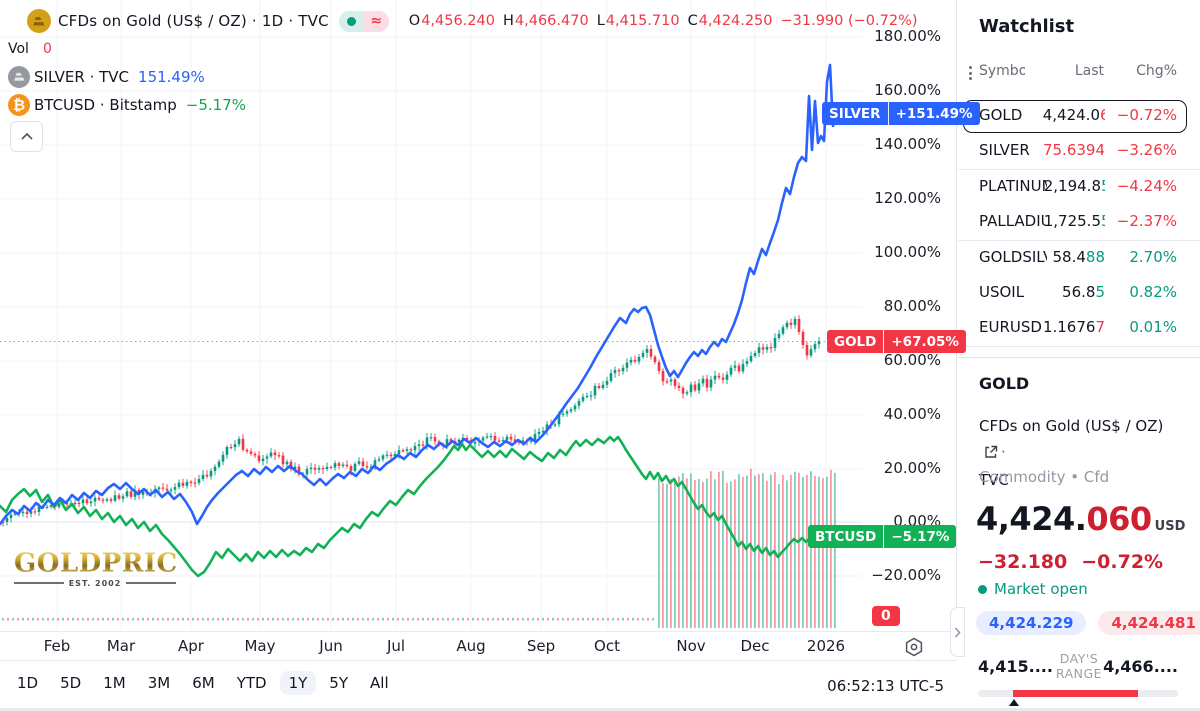 The width and height of the screenshot is (1200, 711). What do you see at coordinates (396, 646) in the screenshot?
I see `x-axis-label: Jul` at bounding box center [396, 646].